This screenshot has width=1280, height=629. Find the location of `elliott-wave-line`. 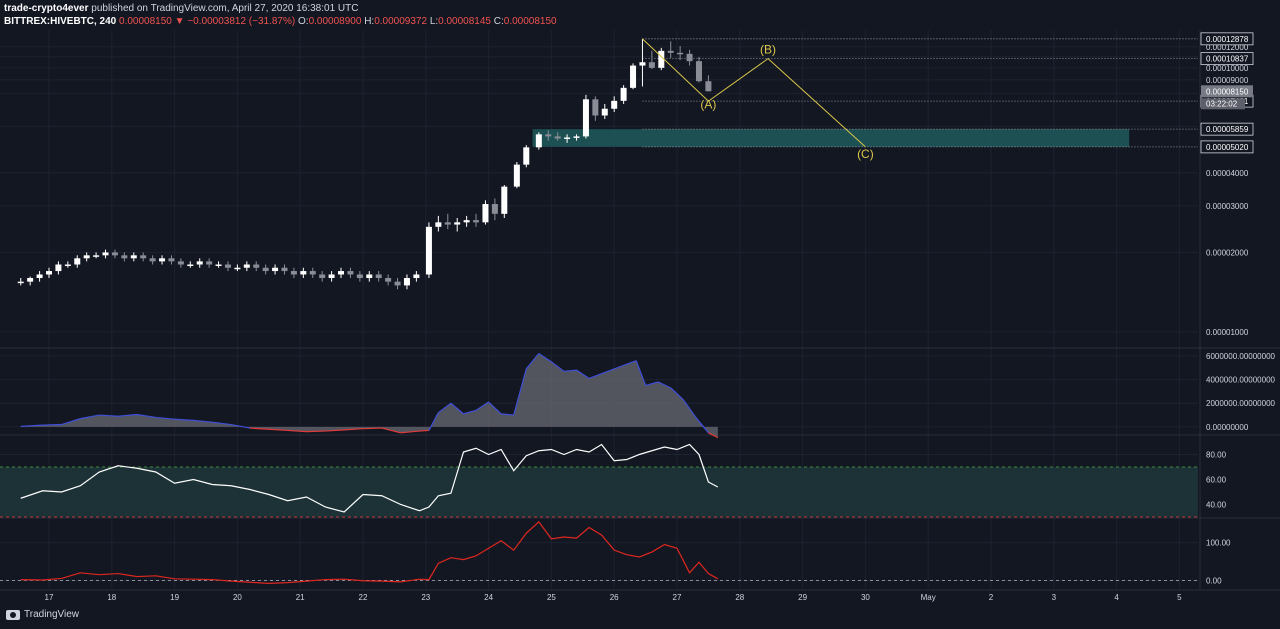

elliott-wave-line is located at coordinates (754, 93).